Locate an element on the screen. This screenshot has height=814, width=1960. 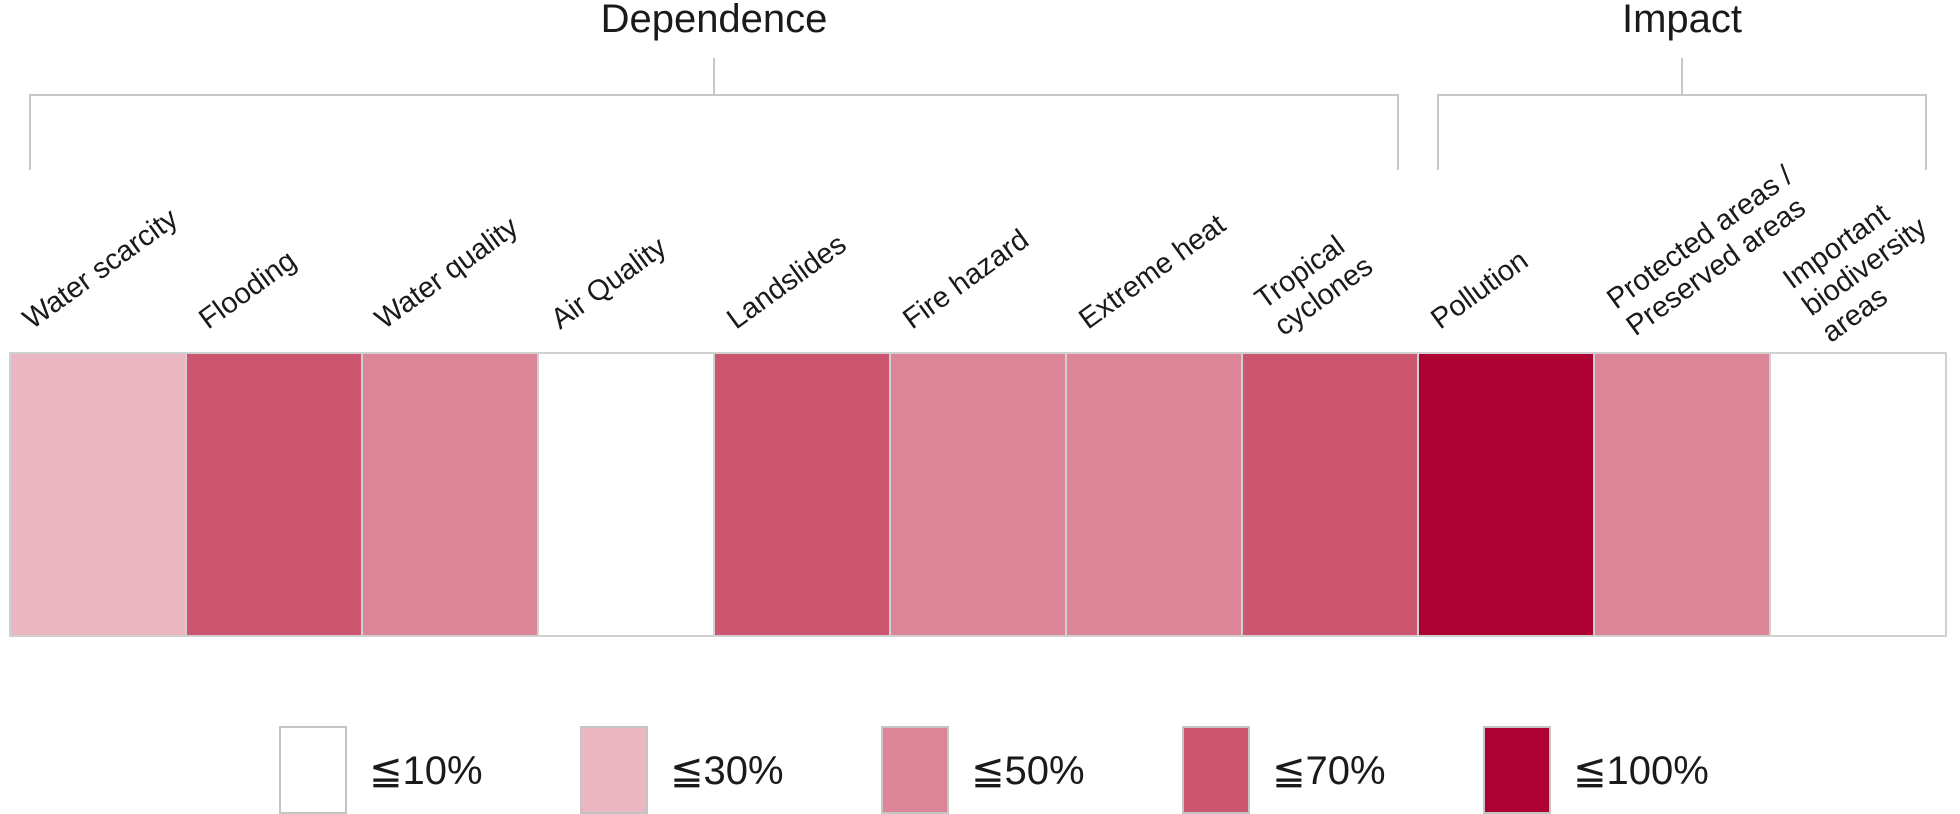
category-label-air-quality: Air Quality is located at coordinates (608, 283).